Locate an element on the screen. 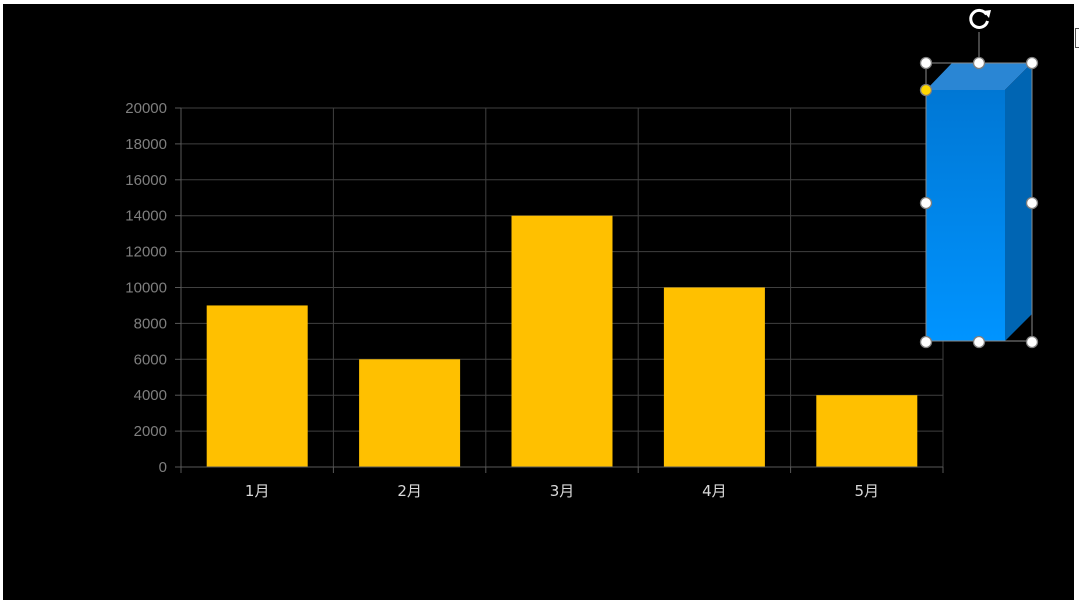 The width and height of the screenshot is (1079, 603). resize-handle-top-center is located at coordinates (979, 63).